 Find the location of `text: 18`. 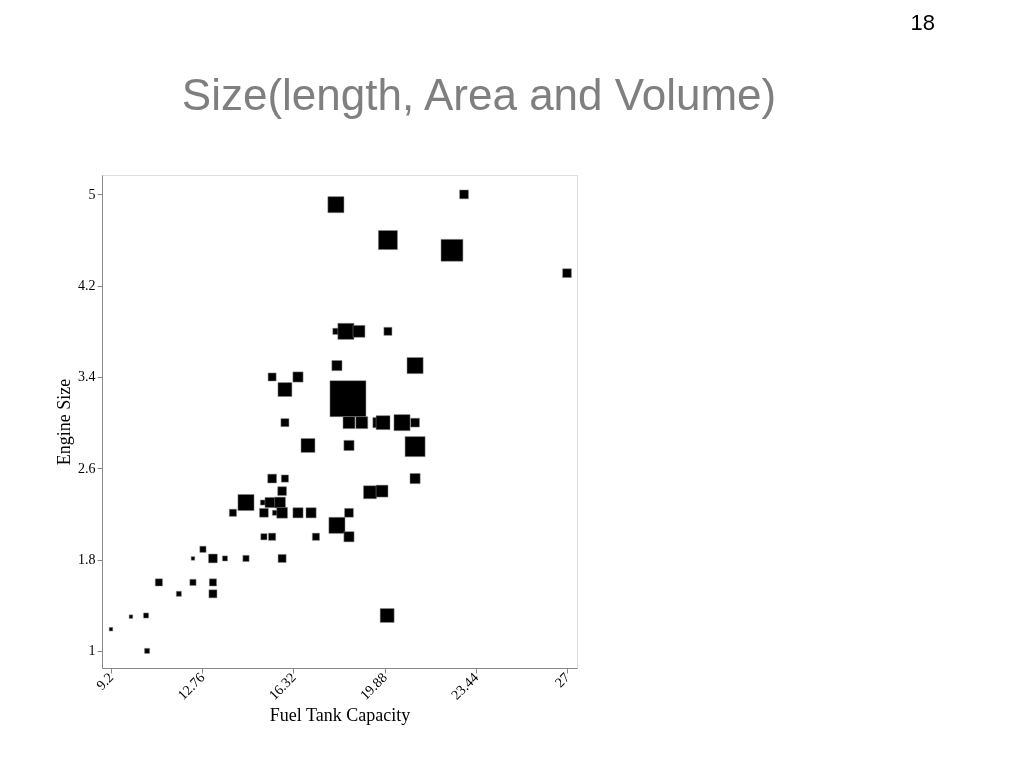

text: 18 is located at coordinates (922, 22).